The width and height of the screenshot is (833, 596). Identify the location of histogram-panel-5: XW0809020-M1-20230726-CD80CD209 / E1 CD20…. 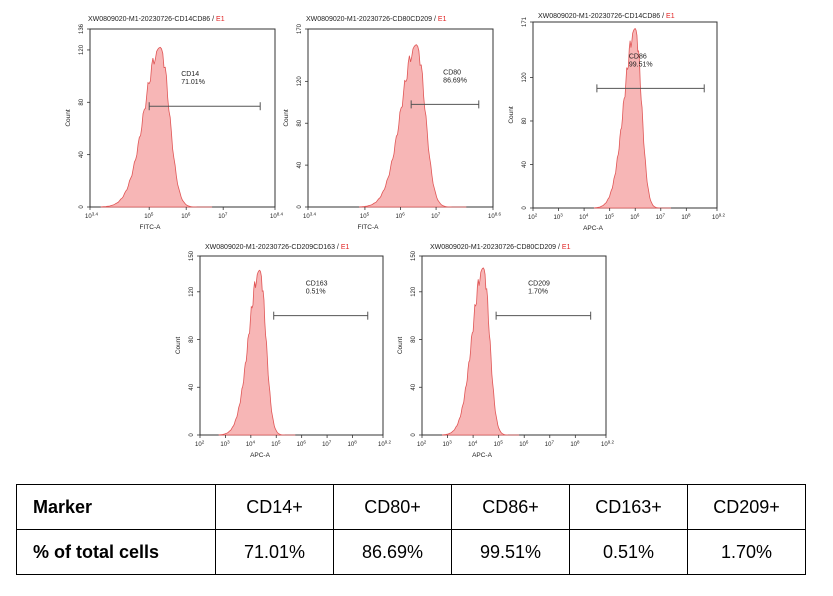
(505, 351).